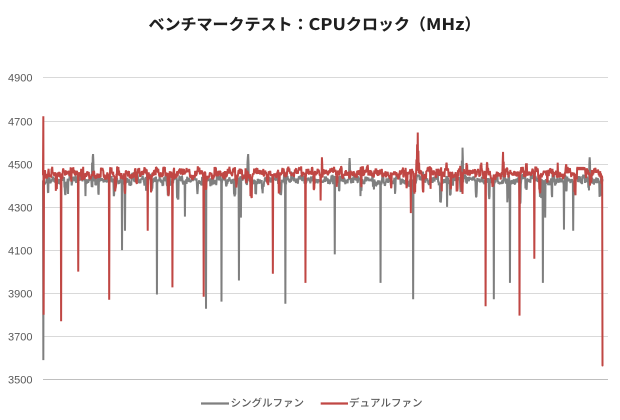 The height and width of the screenshot is (420, 620). I want to click on svg-text: 3700, so click(20, 337).